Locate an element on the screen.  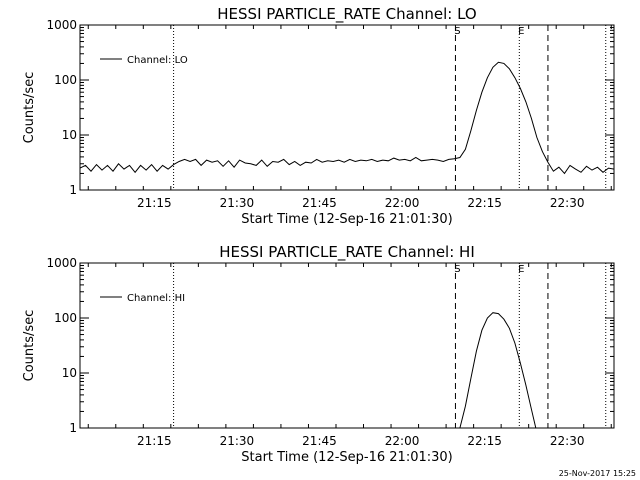
timestamp-label: 25-Nov-2017 15:25 is located at coordinates (597, 473).